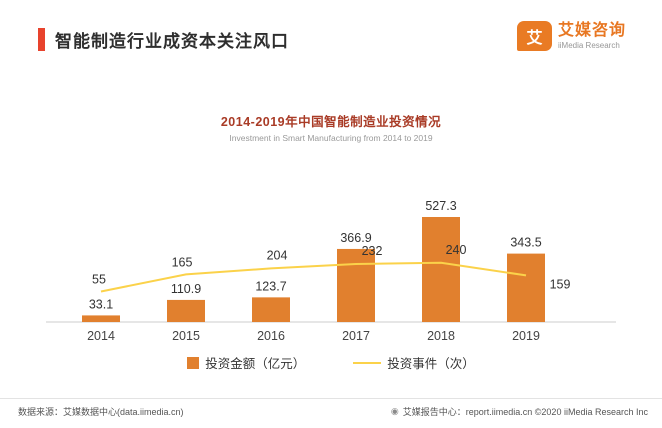 Image resolution: width=662 pixels, height=428 pixels. What do you see at coordinates (270, 286) in the screenshot?
I see `bar-value-label: 123.7` at bounding box center [270, 286].